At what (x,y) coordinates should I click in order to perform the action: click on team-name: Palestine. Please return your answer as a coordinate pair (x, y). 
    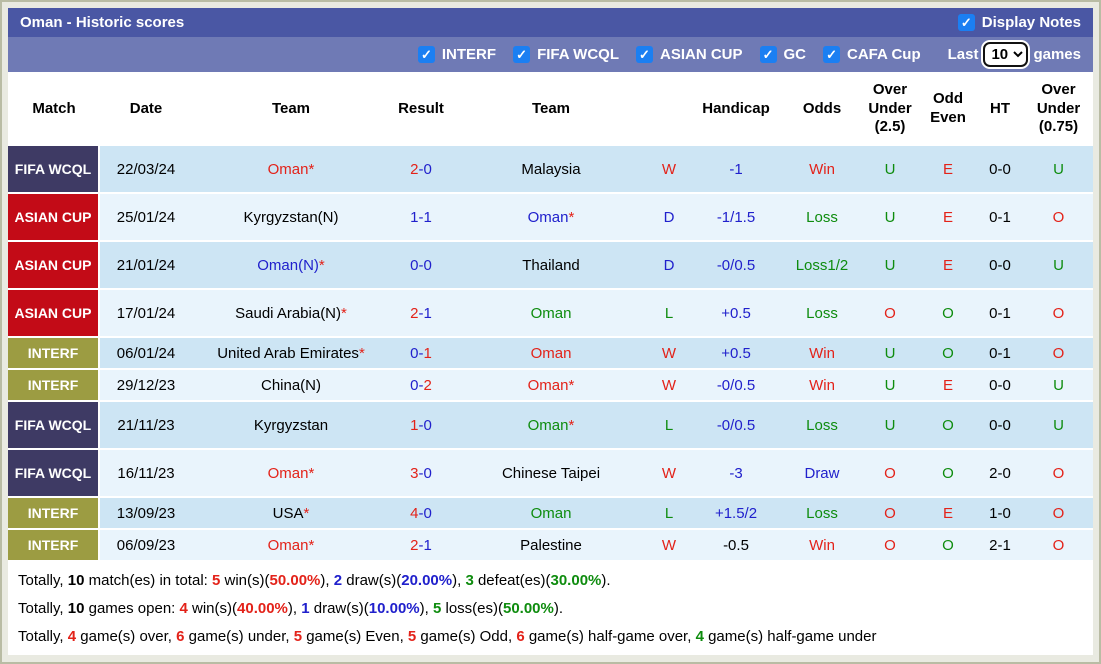
    Looking at the image, I should click on (551, 545).